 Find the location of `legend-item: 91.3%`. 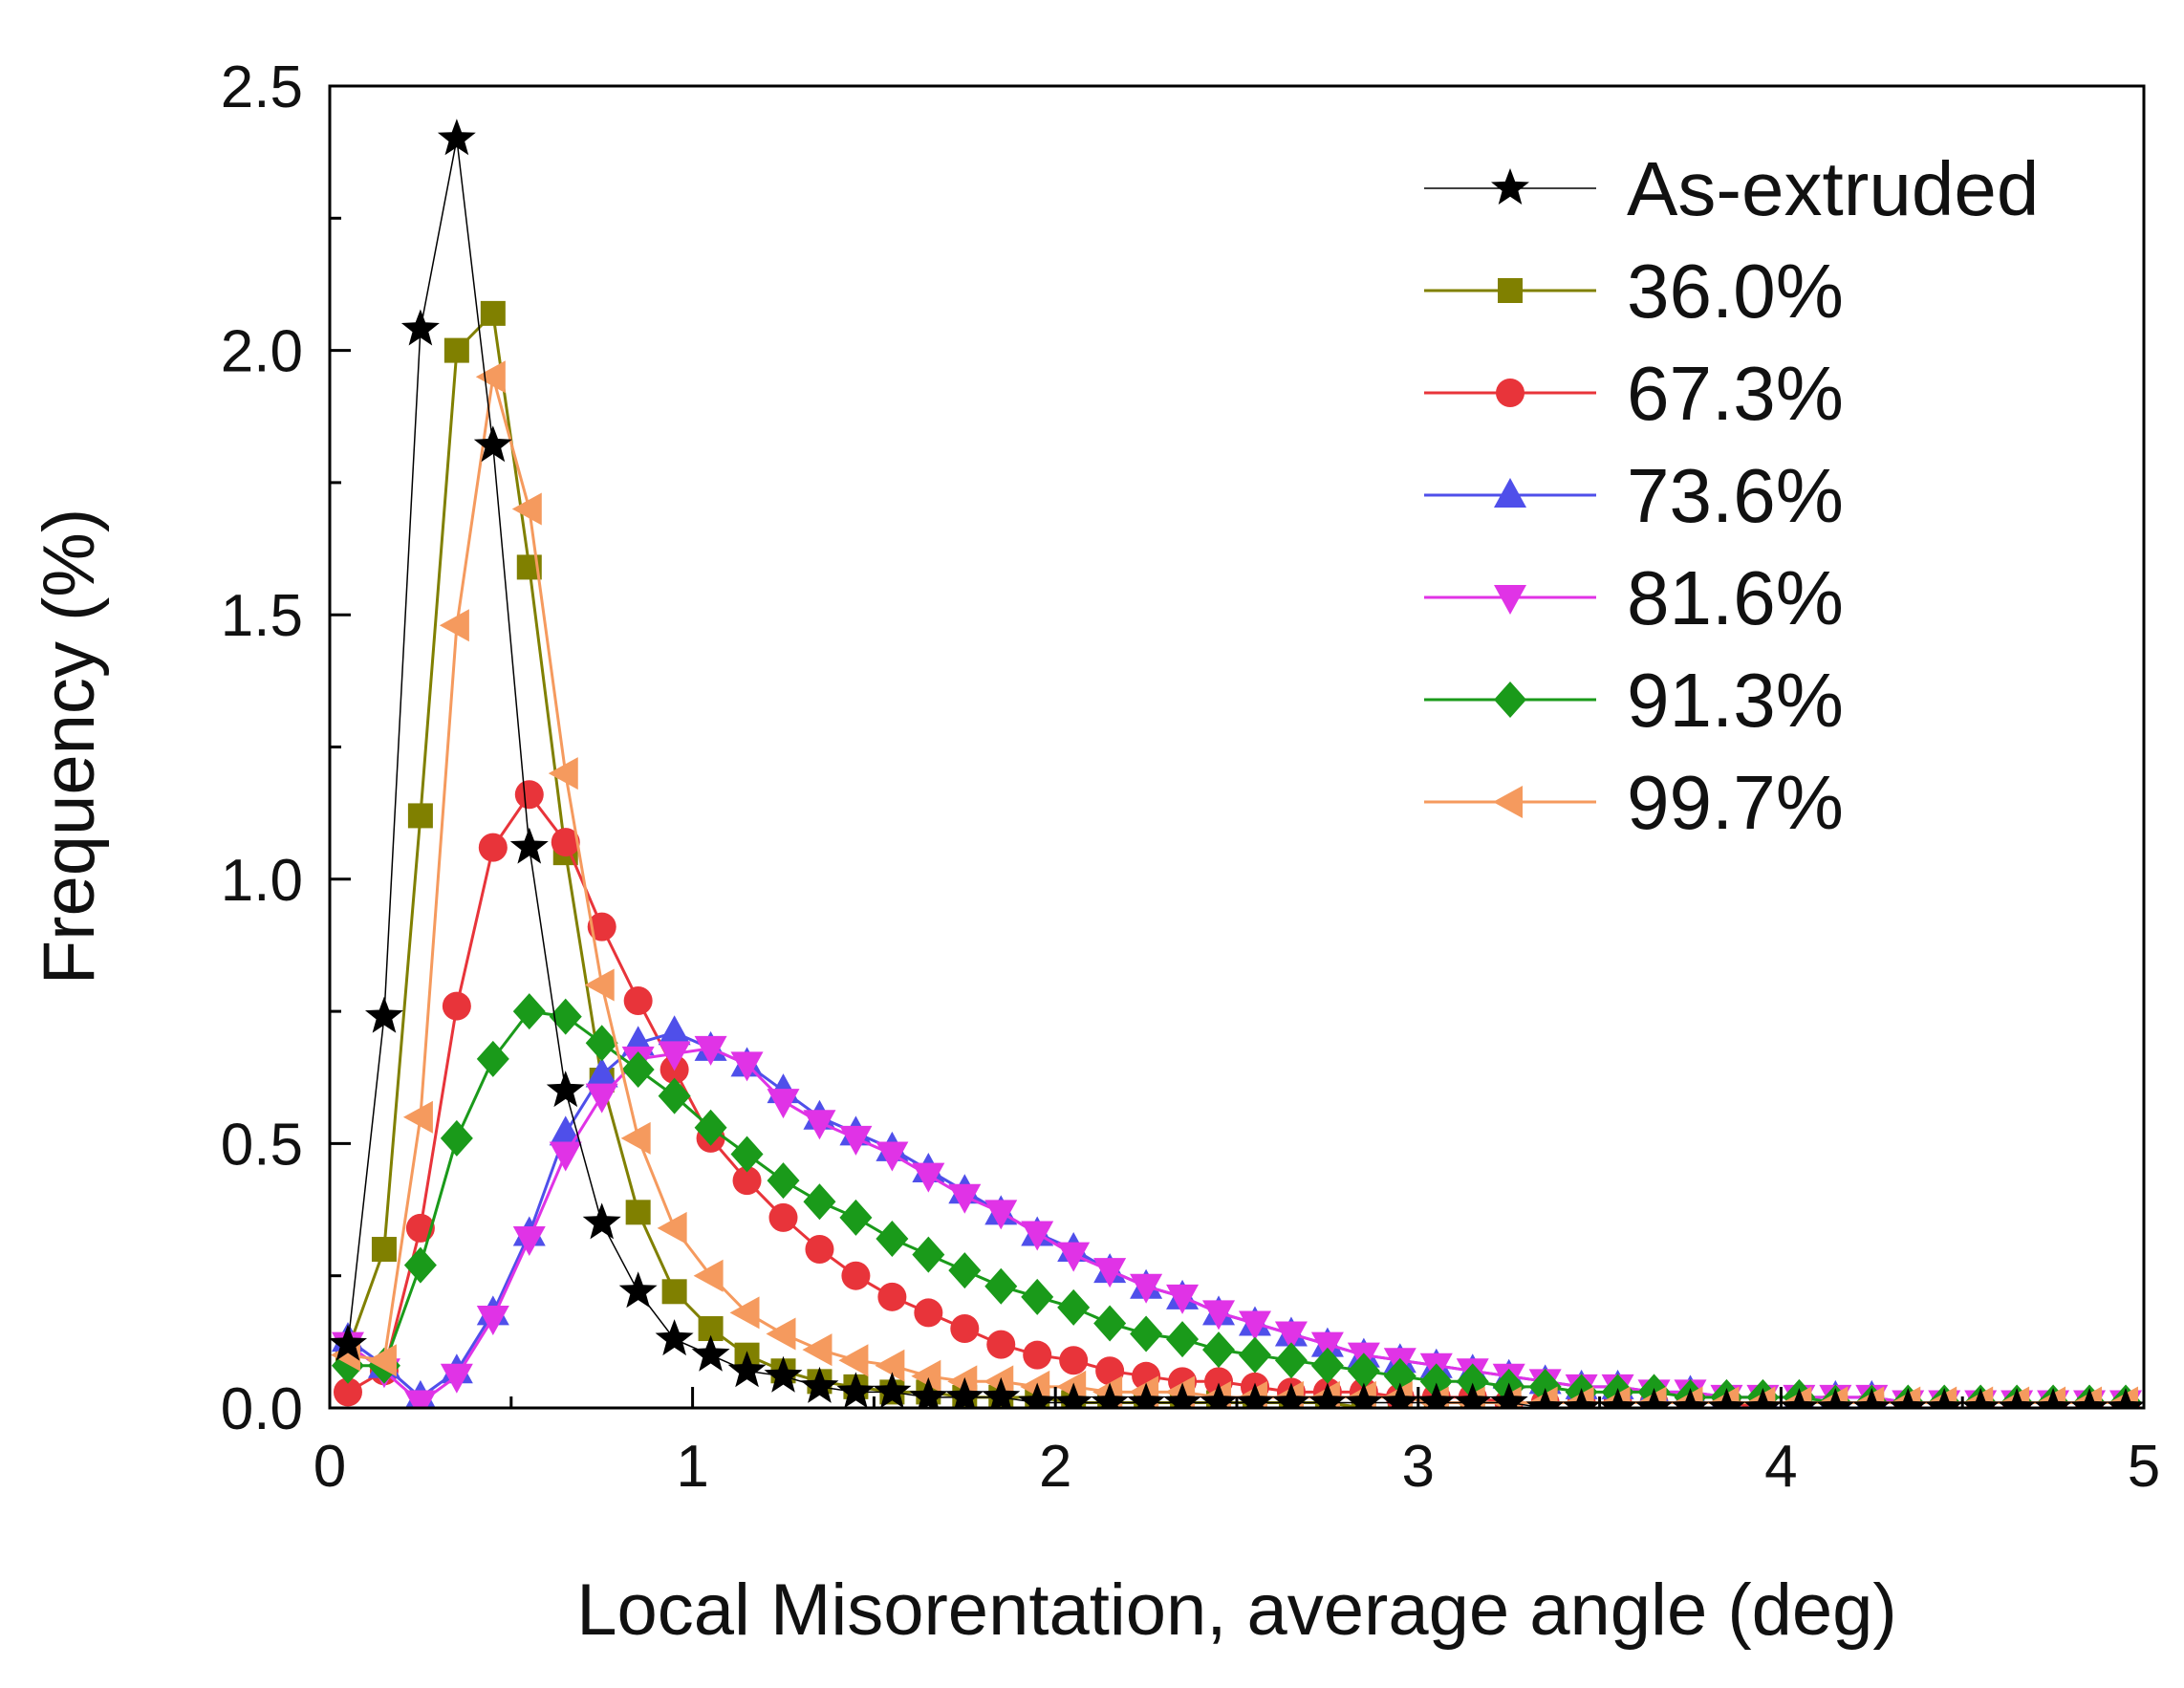

legend-item: 91.3% is located at coordinates (1634, 700).